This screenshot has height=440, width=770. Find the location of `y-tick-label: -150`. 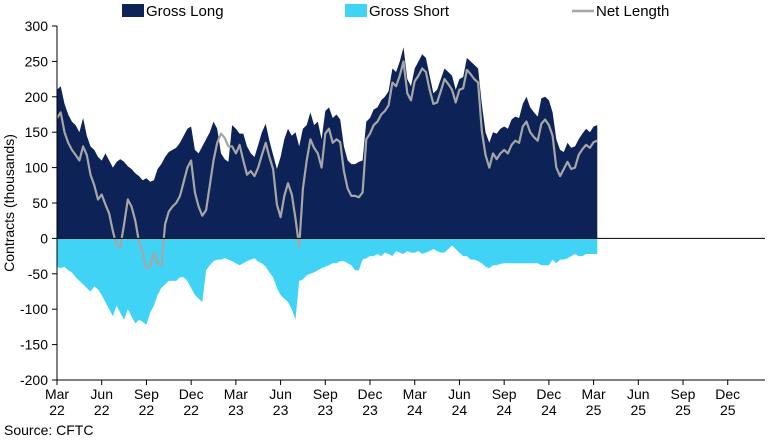

y-tick-label: -150 is located at coordinates (34, 345).